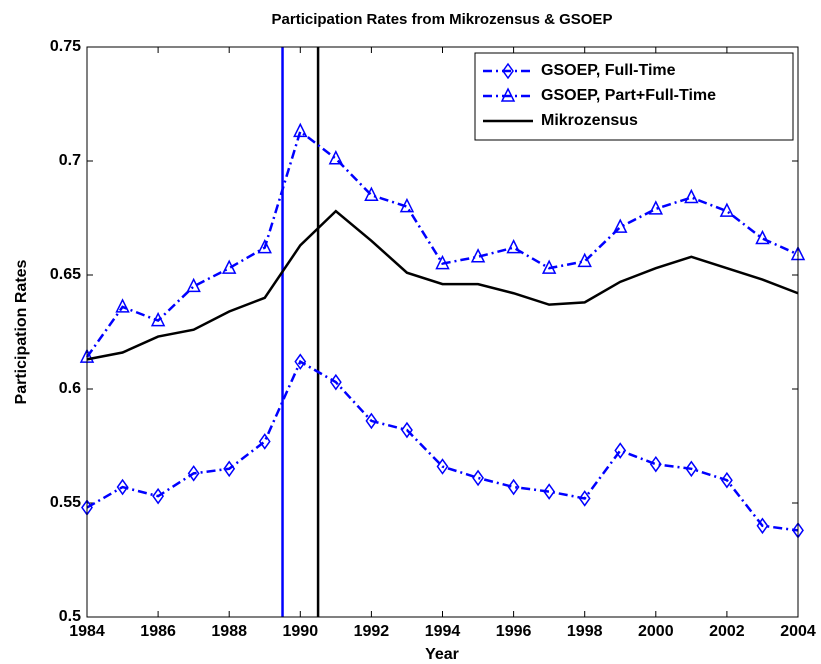 The width and height of the screenshot is (821, 664). What do you see at coordinates (585, 631) in the screenshot?
I see `x-tick-label: 1998` at bounding box center [585, 631].